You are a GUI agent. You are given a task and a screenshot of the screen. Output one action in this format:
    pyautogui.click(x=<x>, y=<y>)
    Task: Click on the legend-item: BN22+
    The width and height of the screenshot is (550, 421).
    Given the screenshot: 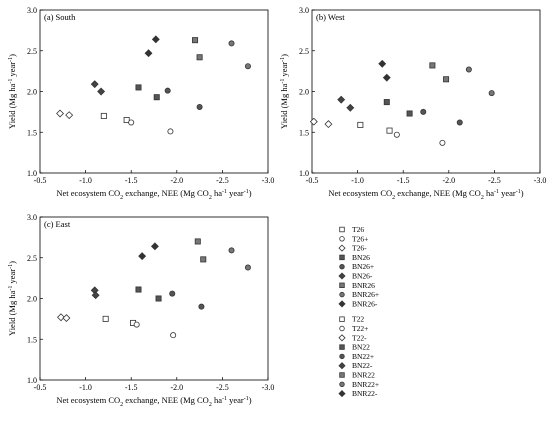 What is the action you would take?
    pyautogui.click(x=356, y=356)
    